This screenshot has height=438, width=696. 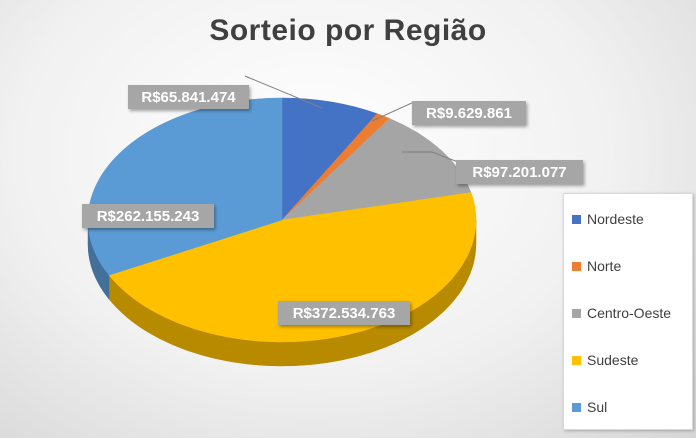 I want to click on data-label-centro-oeste: R$97.201.077, so click(x=519, y=172).